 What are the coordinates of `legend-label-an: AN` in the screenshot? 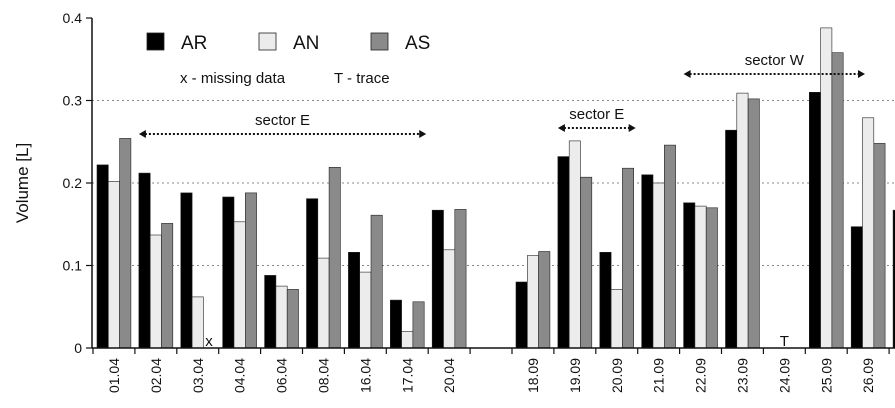 It's located at (306, 43).